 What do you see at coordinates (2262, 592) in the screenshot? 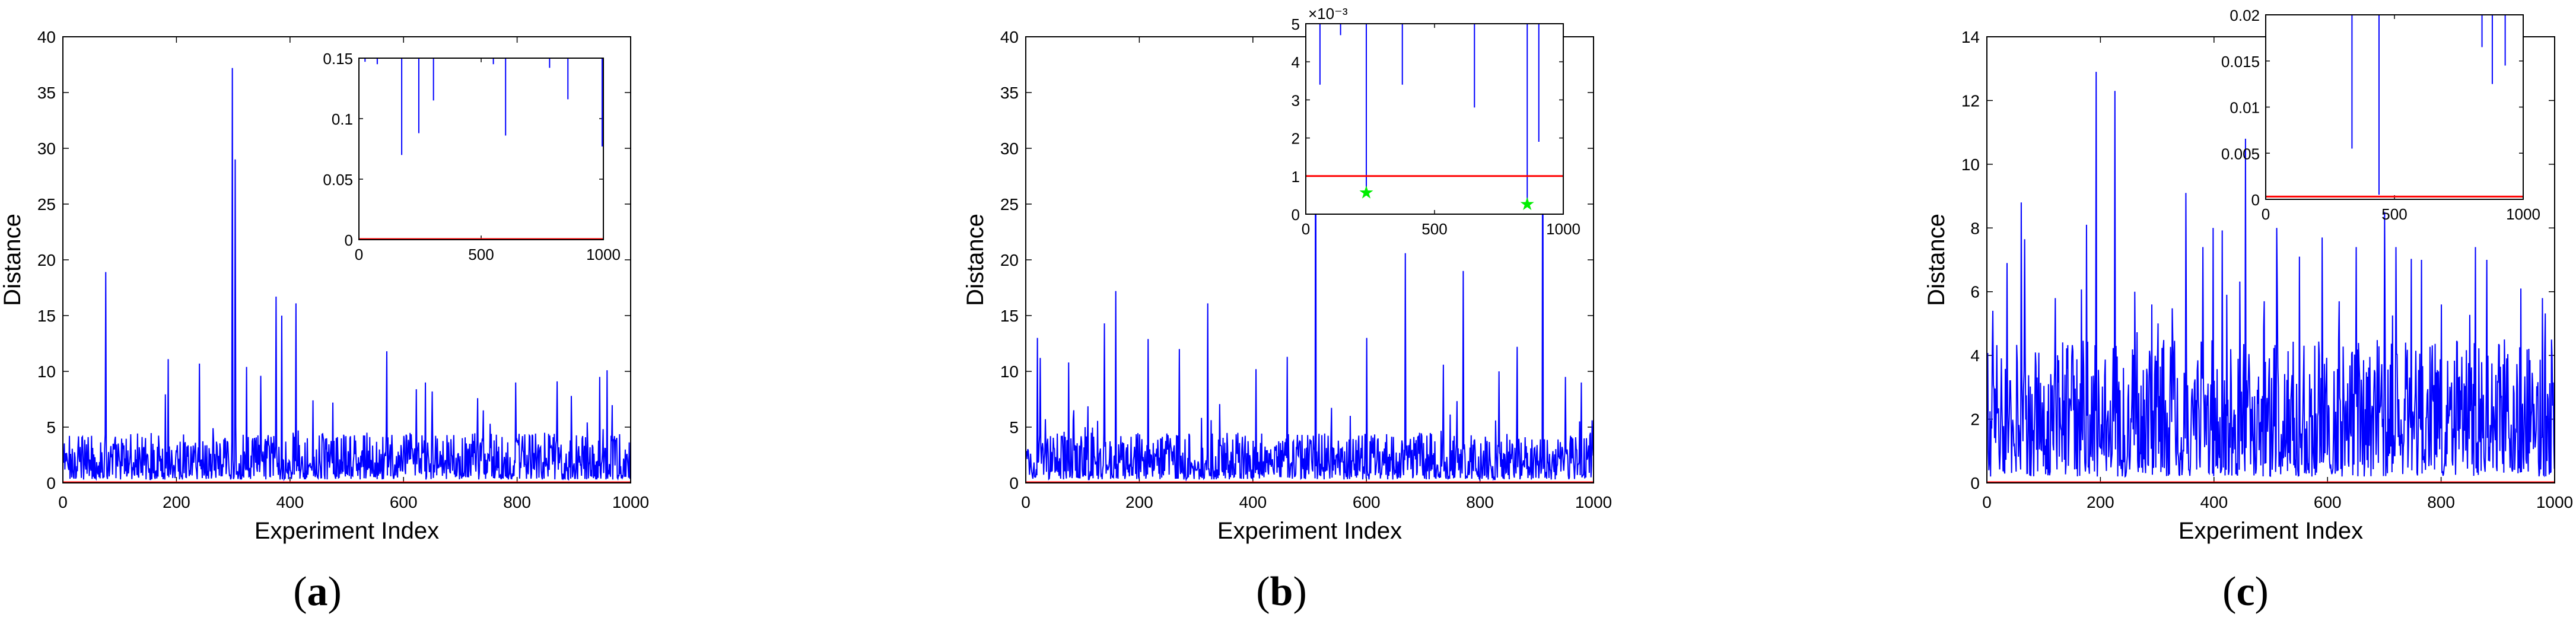
I see `caption-c-close: )` at bounding box center [2262, 592].